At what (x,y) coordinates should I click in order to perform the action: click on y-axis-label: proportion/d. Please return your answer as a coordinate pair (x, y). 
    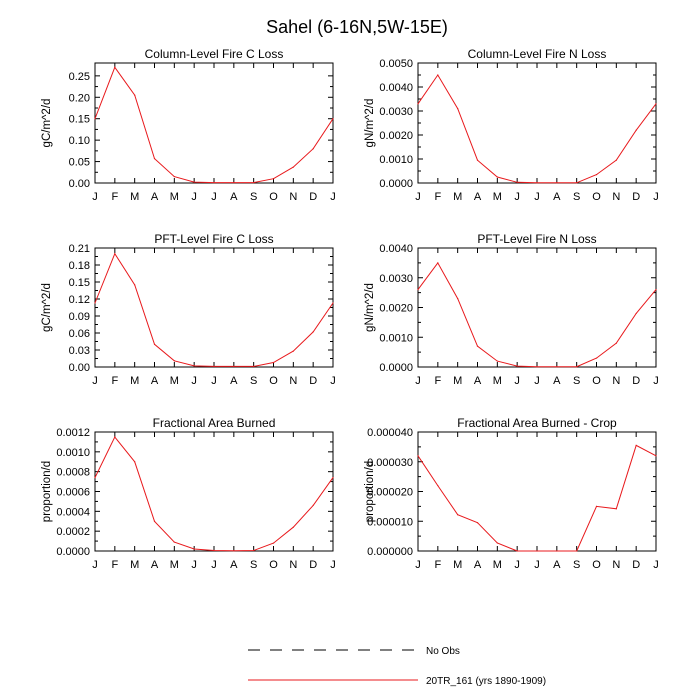
    Looking at the image, I should click on (47, 491).